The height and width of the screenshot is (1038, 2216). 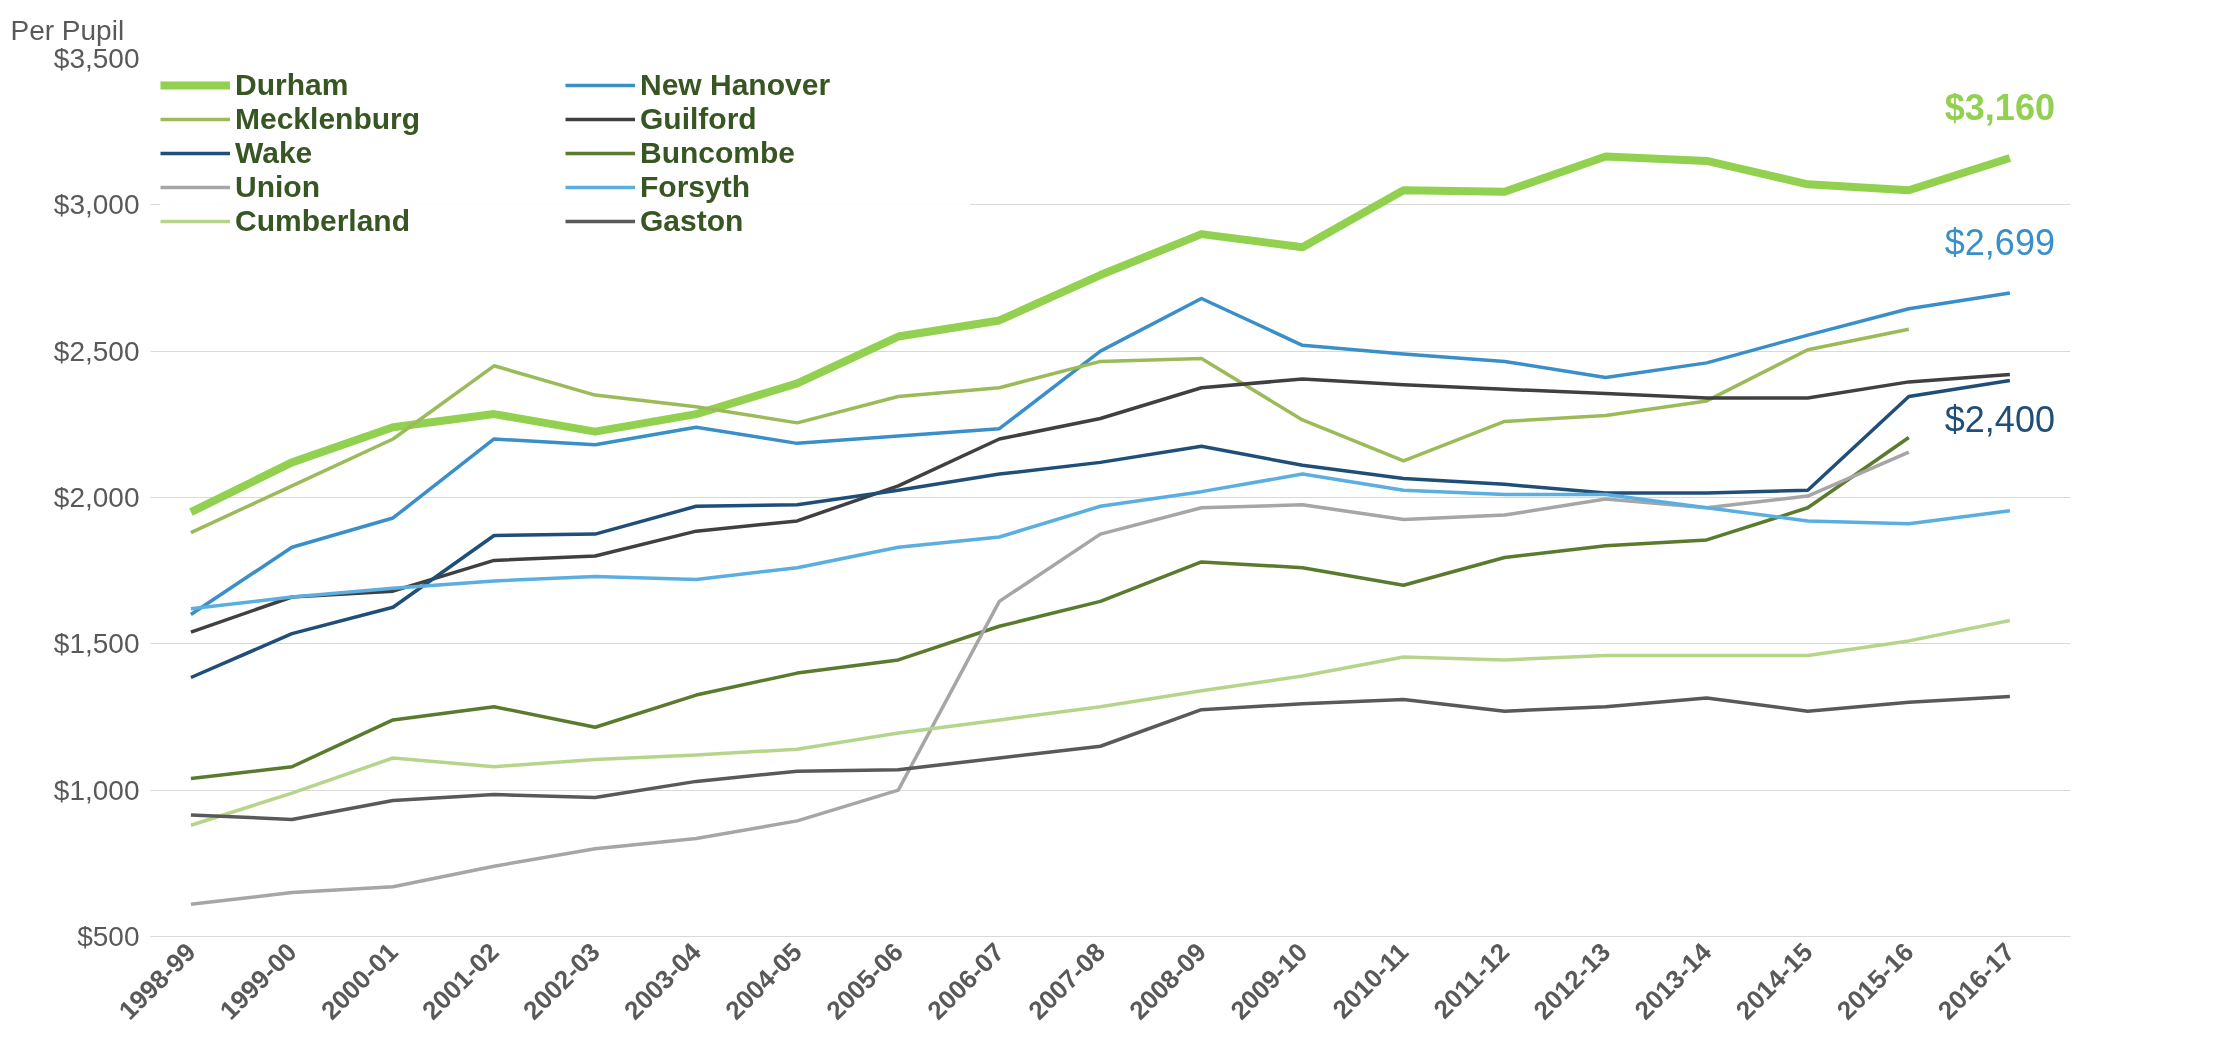 What do you see at coordinates (1999, 242) in the screenshot?
I see `data-label: $2,699` at bounding box center [1999, 242].